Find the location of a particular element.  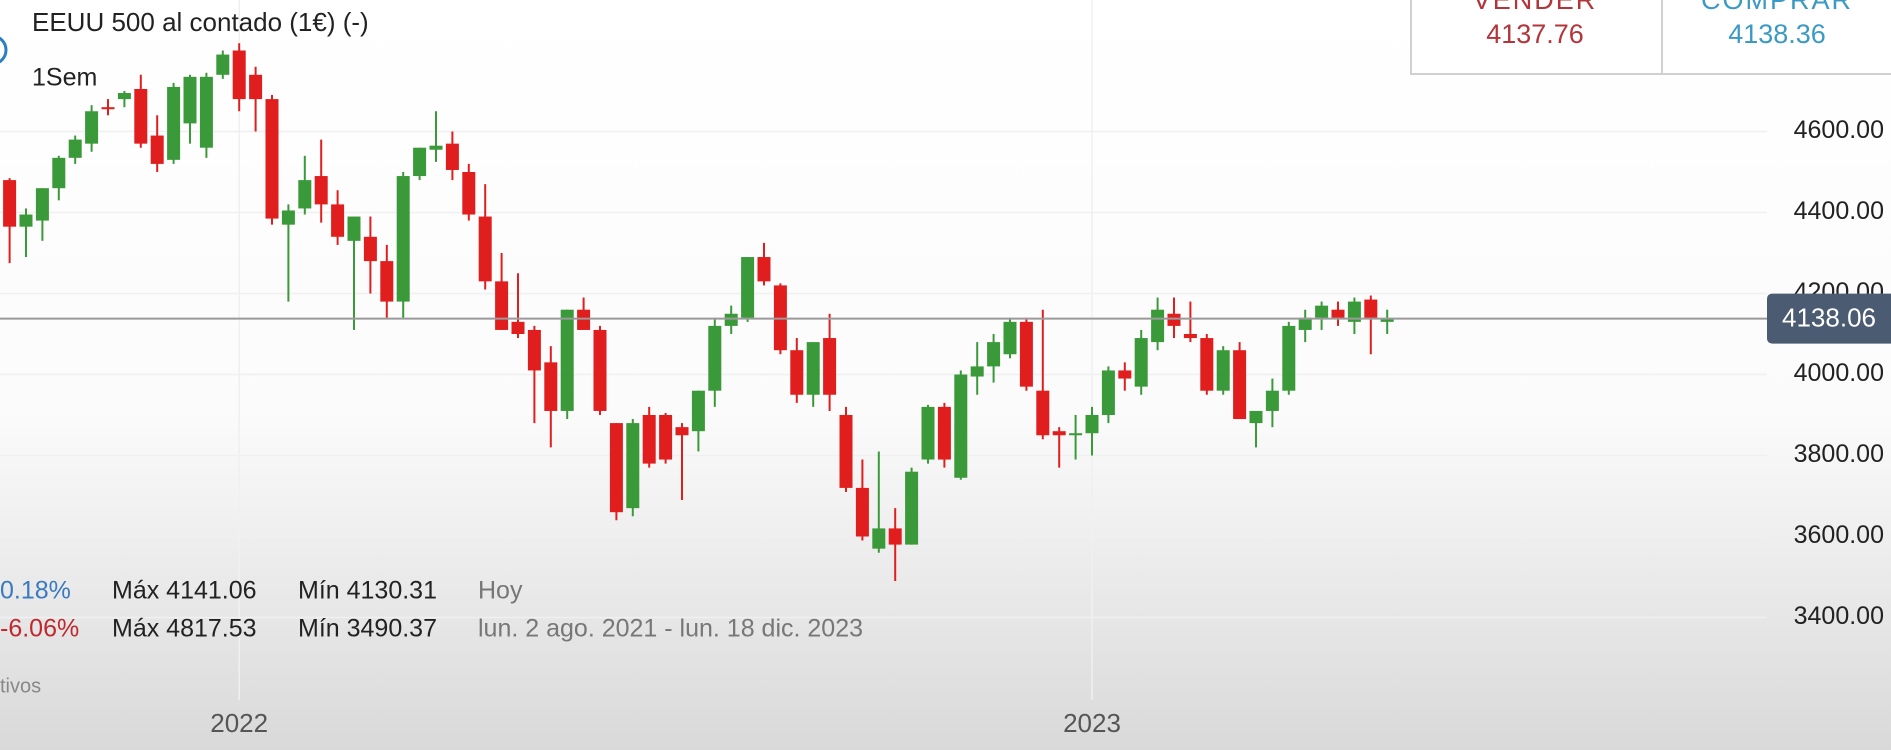

max-today: Máx 4141.06 is located at coordinates (184, 591).